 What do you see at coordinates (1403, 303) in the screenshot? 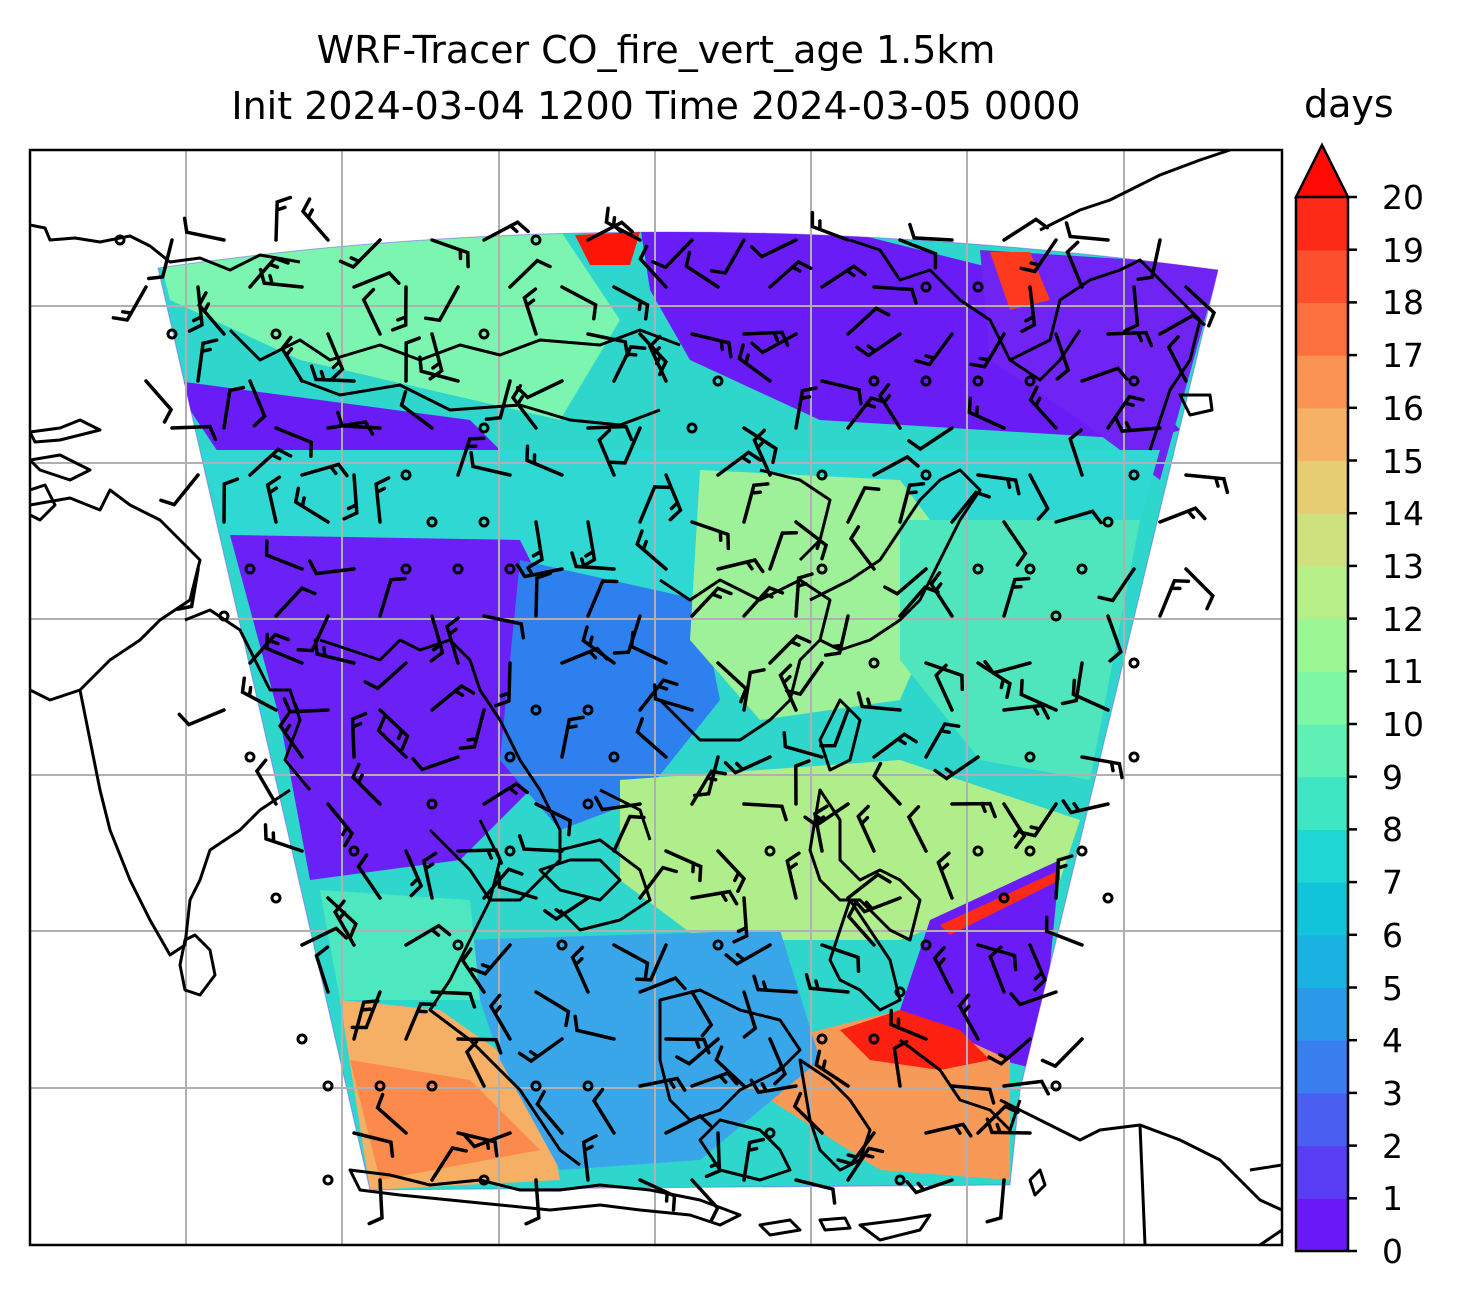
I see `colorbar-tick-label: 18` at bounding box center [1403, 303].